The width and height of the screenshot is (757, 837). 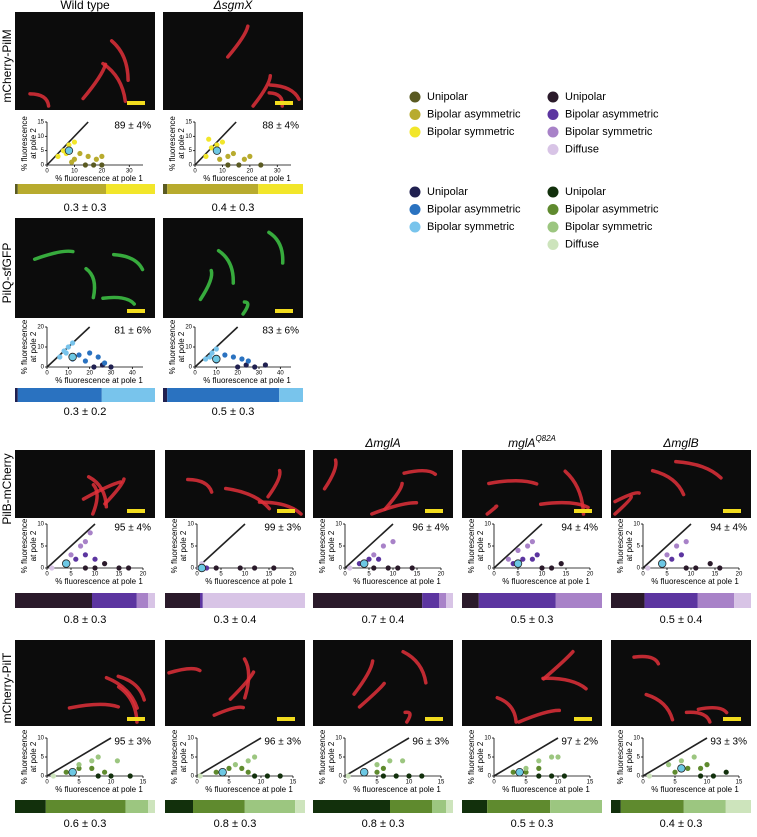 What do you see at coordinates (132, 528) in the screenshot?
I see `percent-label: 95 ± 4%` at bounding box center [132, 528].